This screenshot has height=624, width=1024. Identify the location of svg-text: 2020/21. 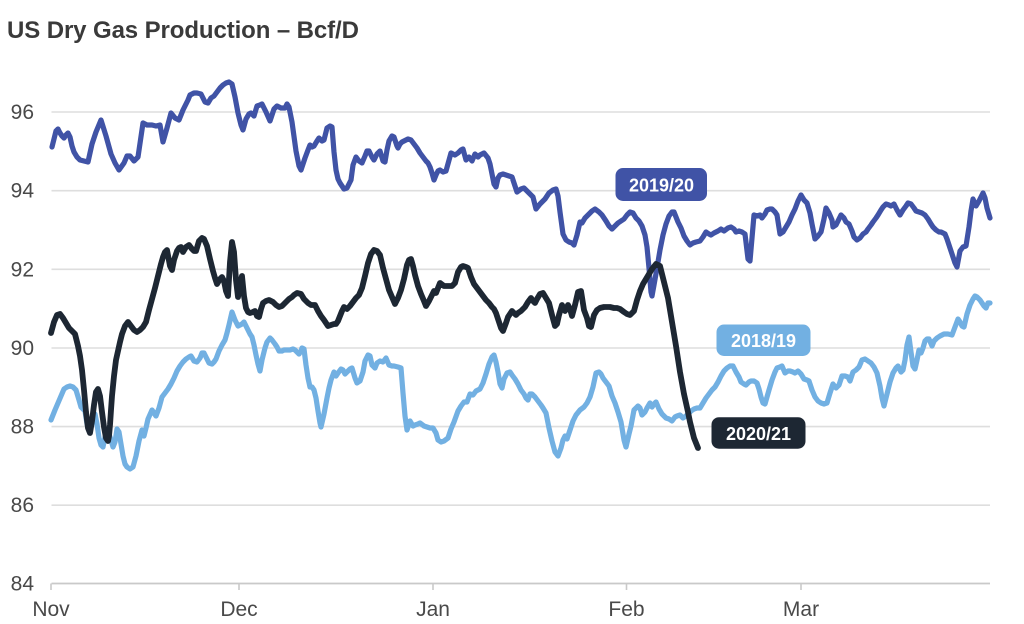
(758, 434).